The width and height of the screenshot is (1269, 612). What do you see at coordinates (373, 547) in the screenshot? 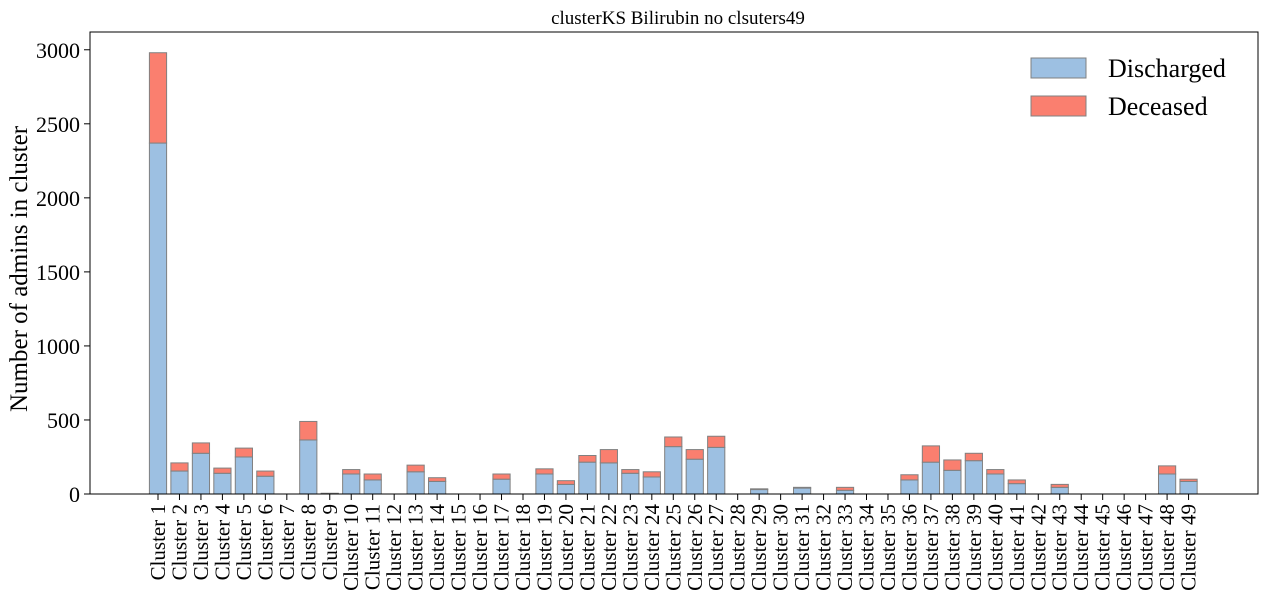
I see `x-tick-label: Cluster 11` at bounding box center [373, 547].